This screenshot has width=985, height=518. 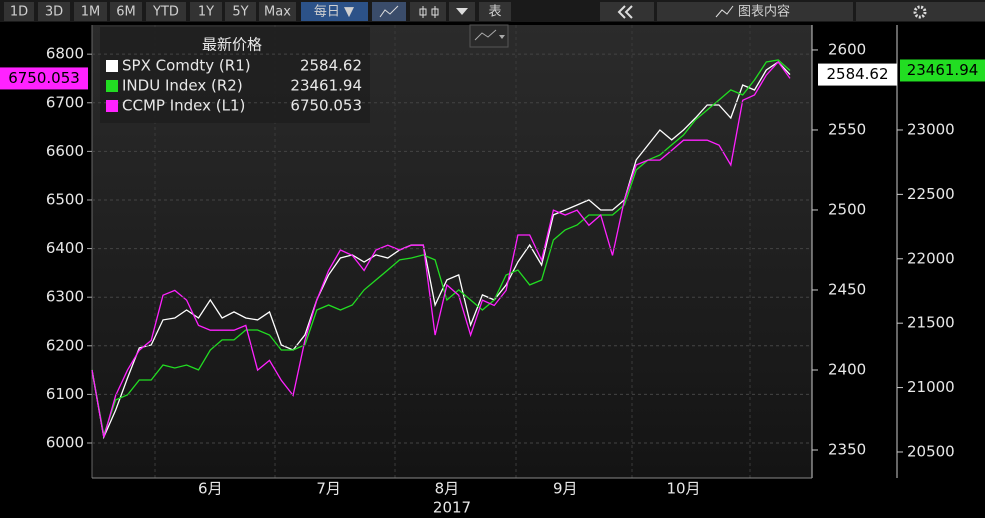 I want to click on line-chart-button, so click(x=389, y=11).